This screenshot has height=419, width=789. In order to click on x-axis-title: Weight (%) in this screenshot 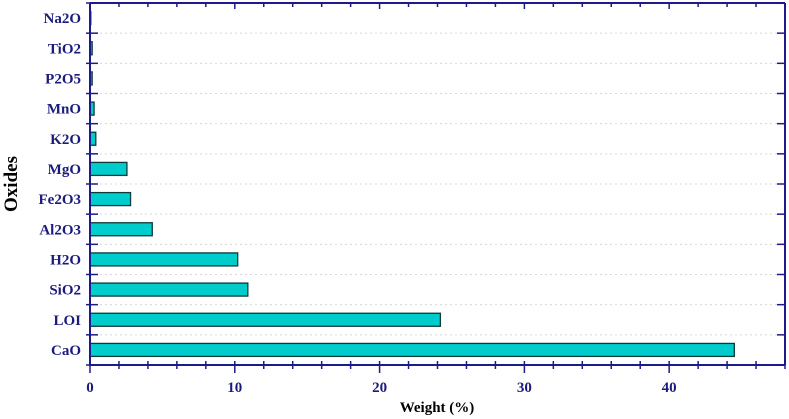, I will do `click(437, 408)`.